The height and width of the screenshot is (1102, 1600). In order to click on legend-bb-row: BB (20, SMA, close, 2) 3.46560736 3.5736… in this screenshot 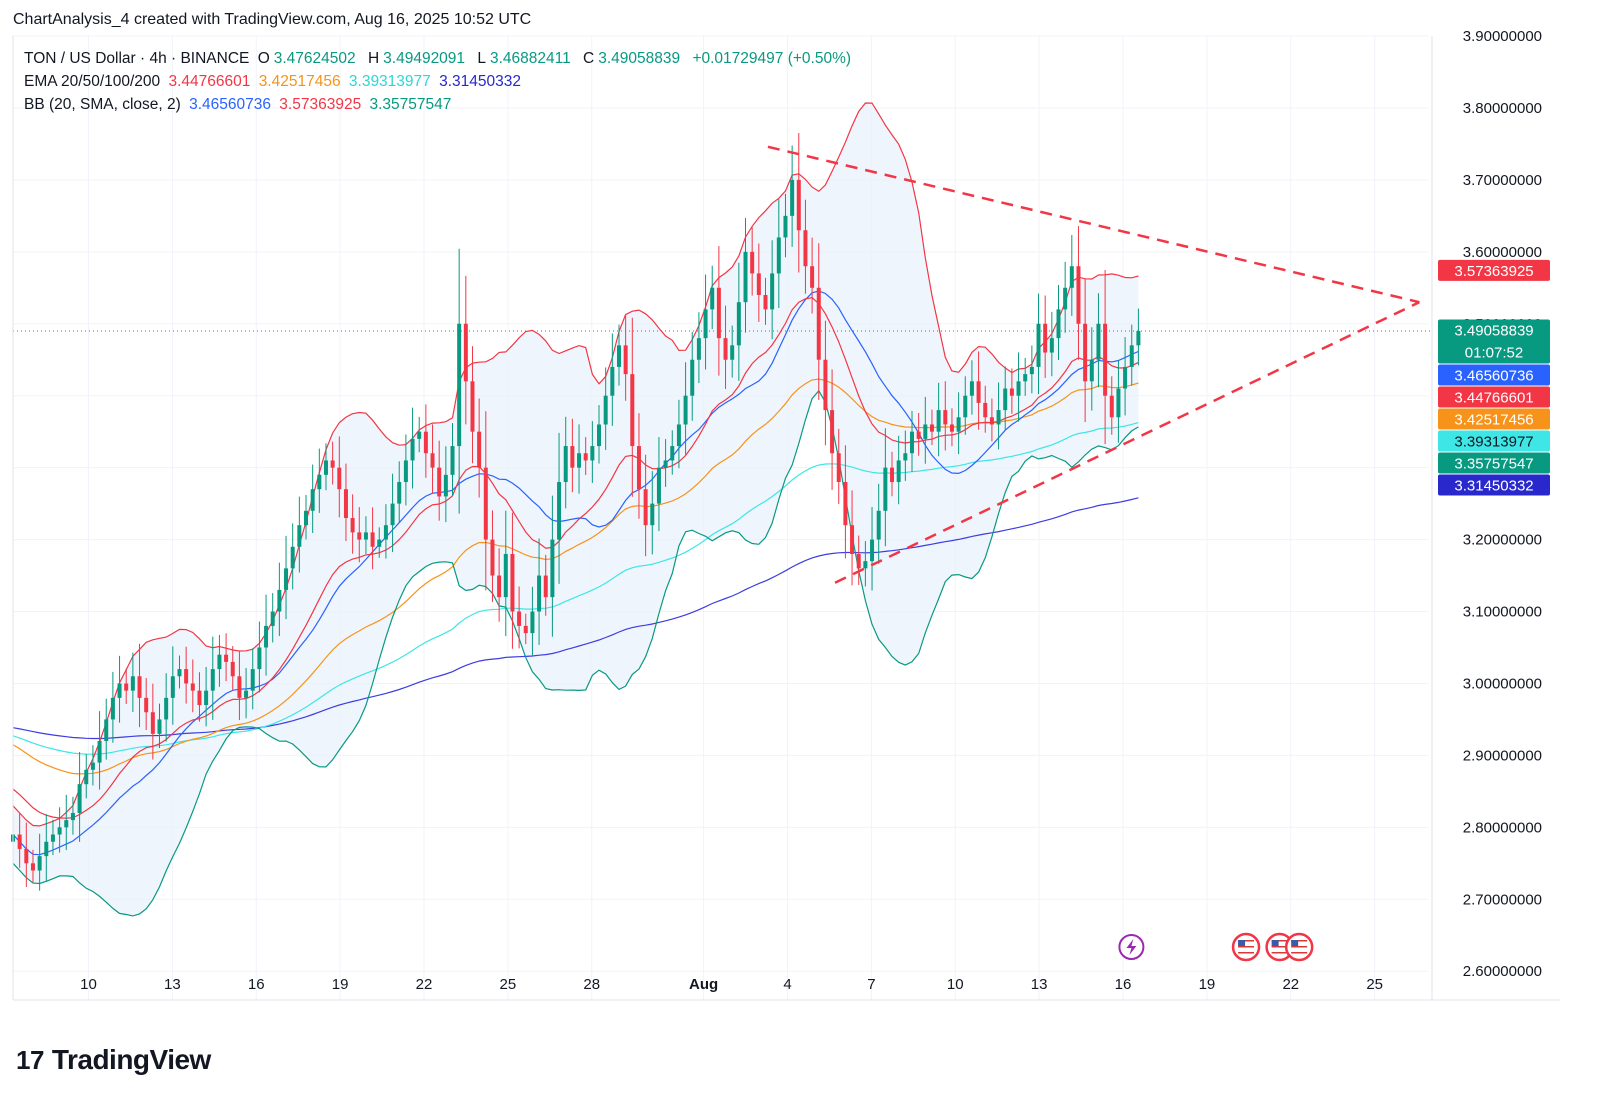, I will do `click(439, 104)`.